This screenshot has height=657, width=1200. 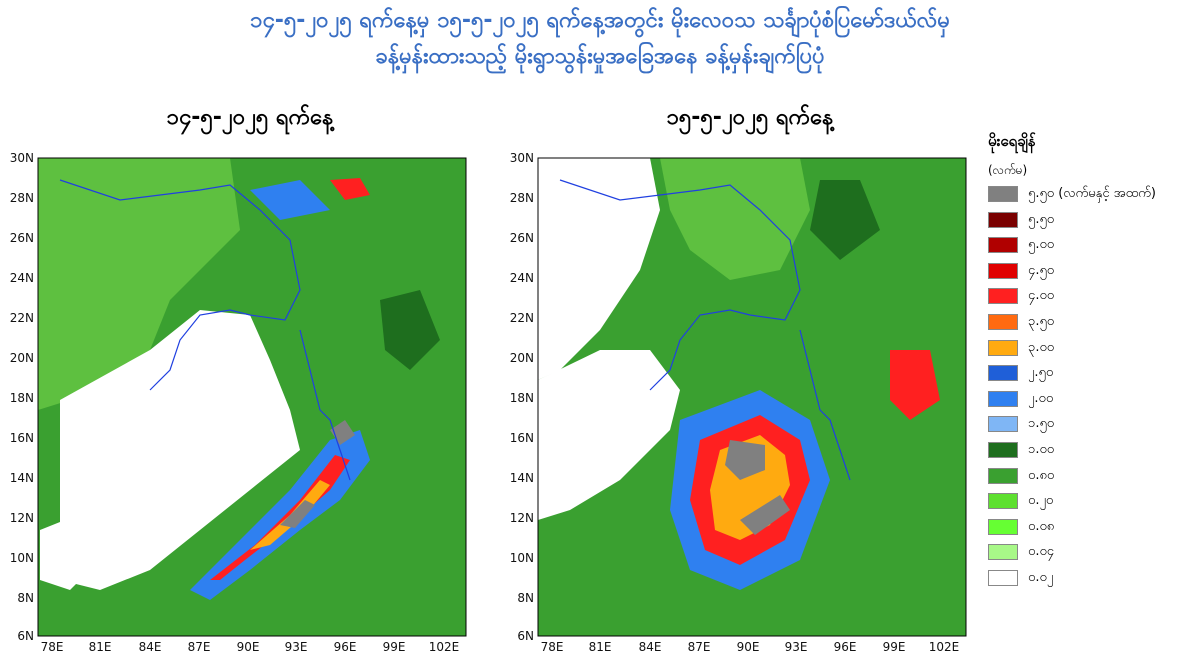 I want to click on legend-label: ၅.၅၀, so click(x=1041, y=219).